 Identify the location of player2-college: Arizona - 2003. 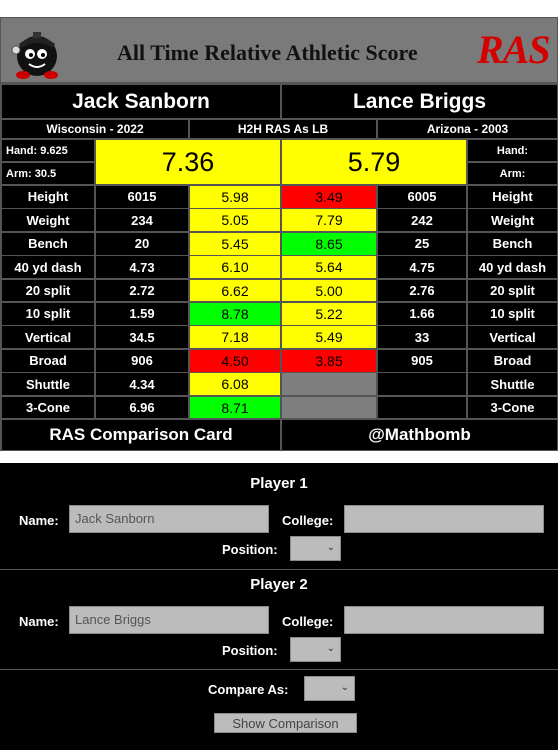
(467, 129).